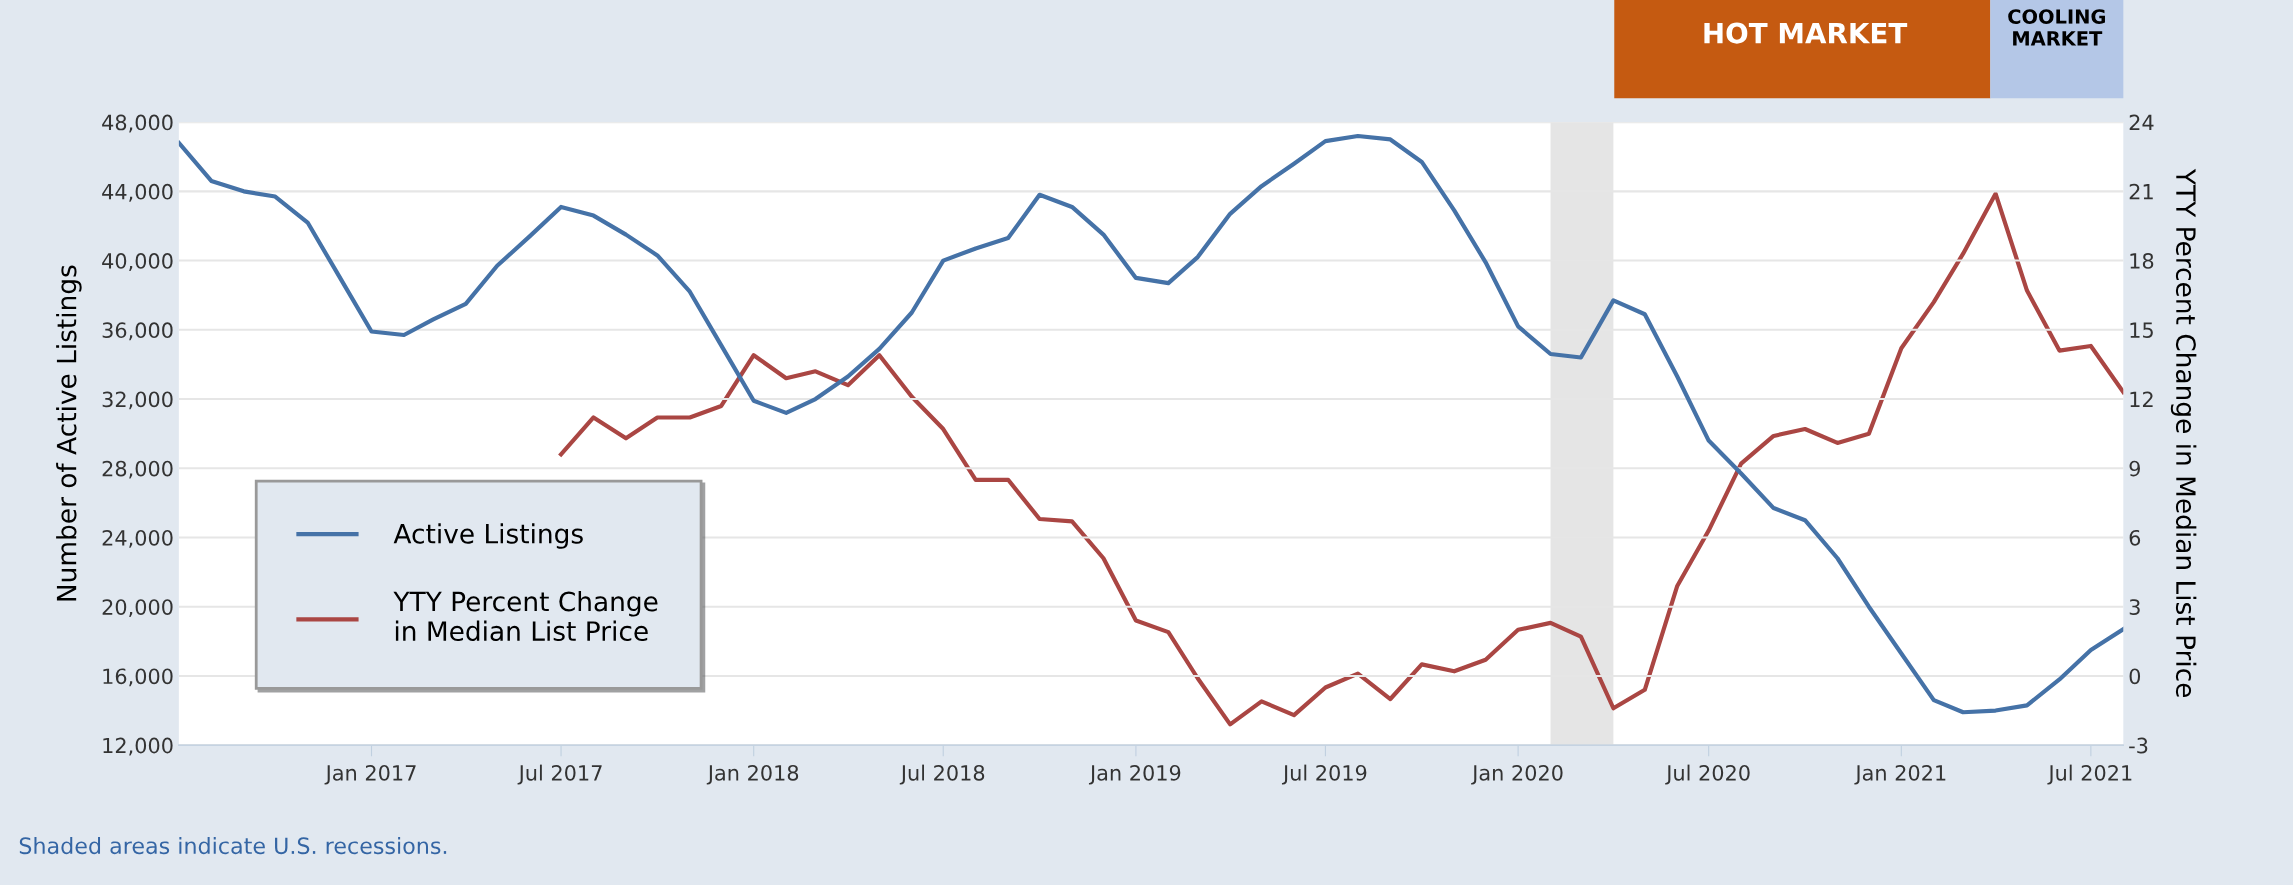 Image resolution: width=2293 pixels, height=885 pixels. I want to click on y2-tick-label: 12, so click(2141, 399).